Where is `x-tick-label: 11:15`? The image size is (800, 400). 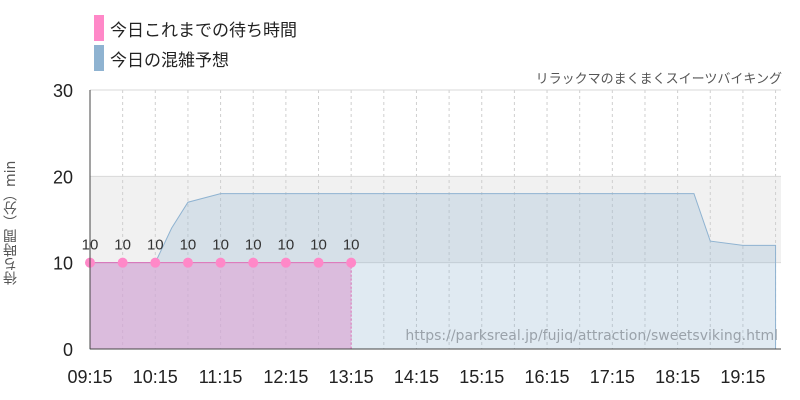
x-tick-label: 11:15 is located at coordinates (221, 377).